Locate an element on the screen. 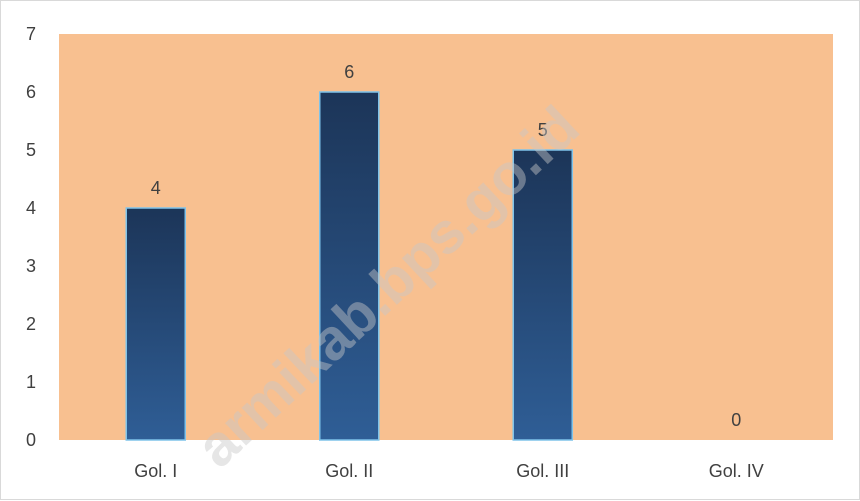 The image size is (860, 501). y-tick-label: 5 is located at coordinates (31, 150).